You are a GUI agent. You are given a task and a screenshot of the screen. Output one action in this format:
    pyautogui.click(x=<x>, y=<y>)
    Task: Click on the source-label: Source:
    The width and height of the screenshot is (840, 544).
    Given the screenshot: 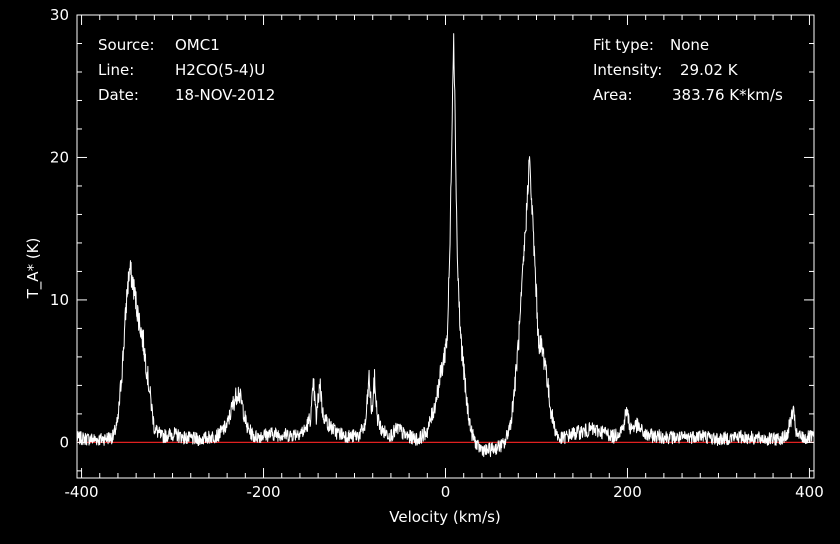 What is the action you would take?
    pyautogui.click(x=126, y=45)
    